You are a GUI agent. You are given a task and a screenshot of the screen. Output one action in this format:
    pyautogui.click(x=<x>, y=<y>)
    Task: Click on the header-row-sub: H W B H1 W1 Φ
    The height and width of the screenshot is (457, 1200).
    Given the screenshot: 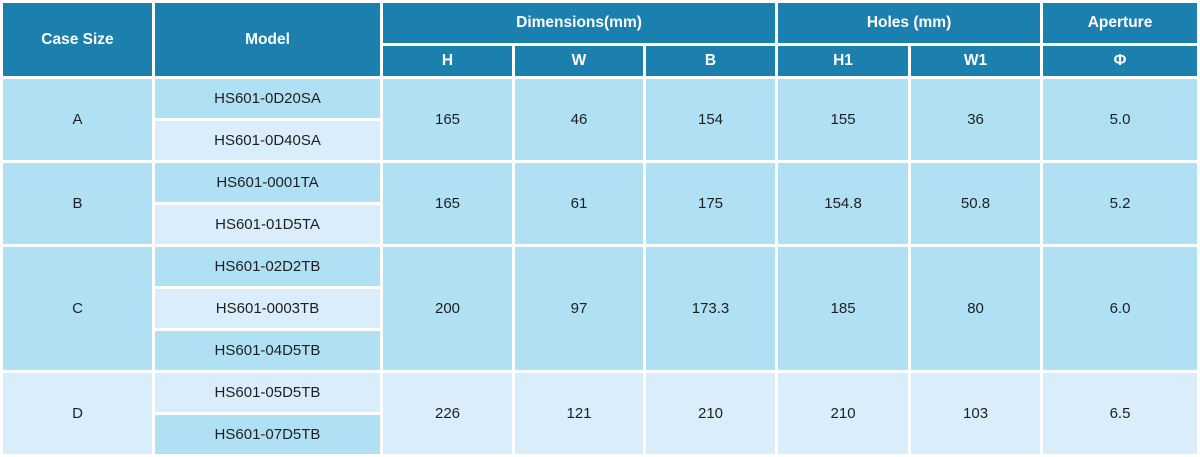 What is the action you would take?
    pyautogui.click(x=600, y=61)
    